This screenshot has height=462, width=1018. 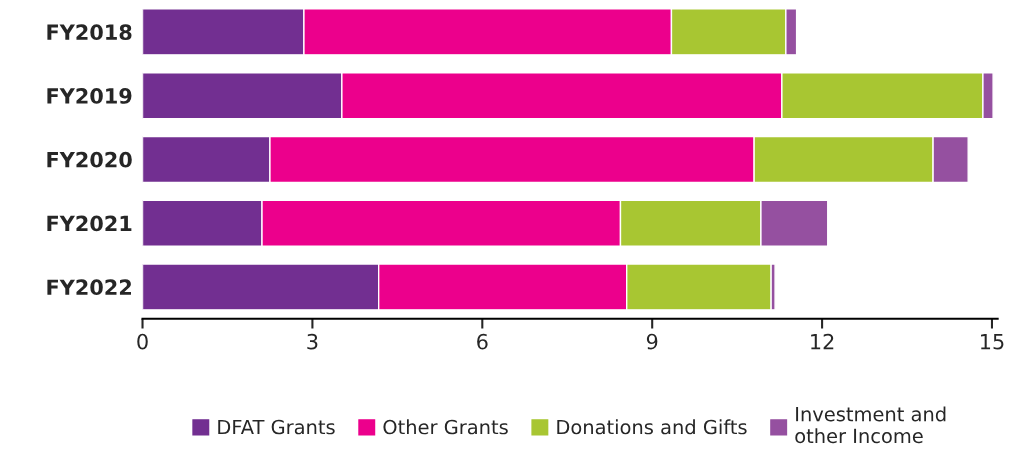 I want to click on x-tick-label: 3, so click(x=312, y=341).